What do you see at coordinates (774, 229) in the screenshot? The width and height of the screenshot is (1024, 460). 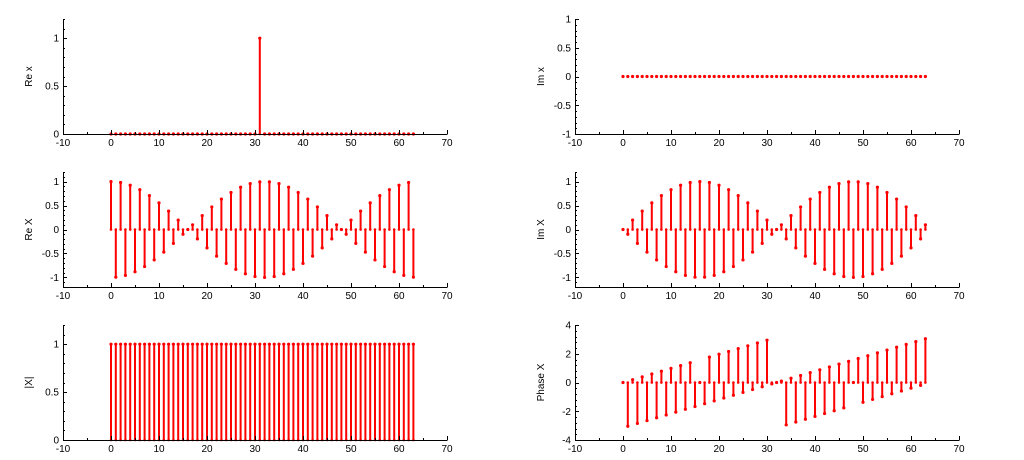 I see `stem-series` at bounding box center [774, 229].